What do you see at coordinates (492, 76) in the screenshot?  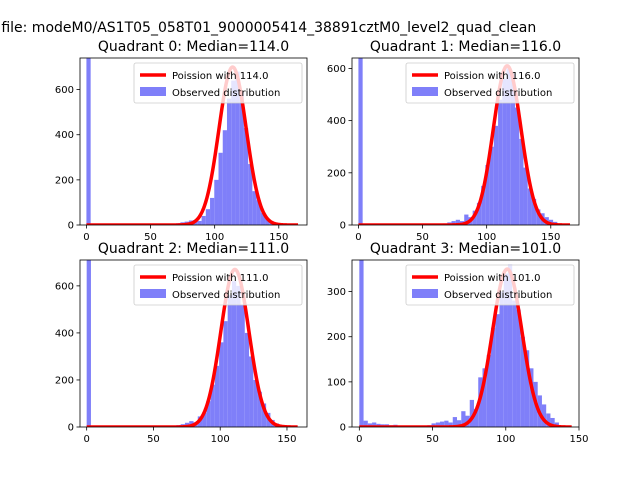 I see `legend-label-poisson: Poission with 116.0` at bounding box center [492, 76].